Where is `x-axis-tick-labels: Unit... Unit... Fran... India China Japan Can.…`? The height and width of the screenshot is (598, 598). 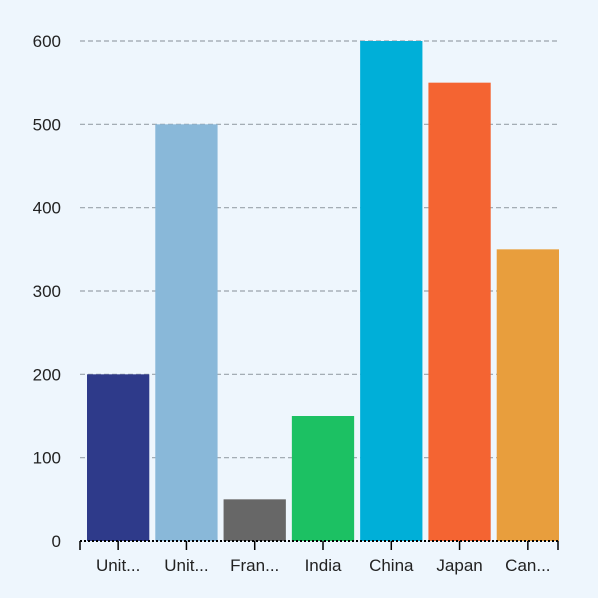 x-axis-tick-labels: Unit... Unit... Fran... India China Japan Can.… is located at coordinates (323, 565).